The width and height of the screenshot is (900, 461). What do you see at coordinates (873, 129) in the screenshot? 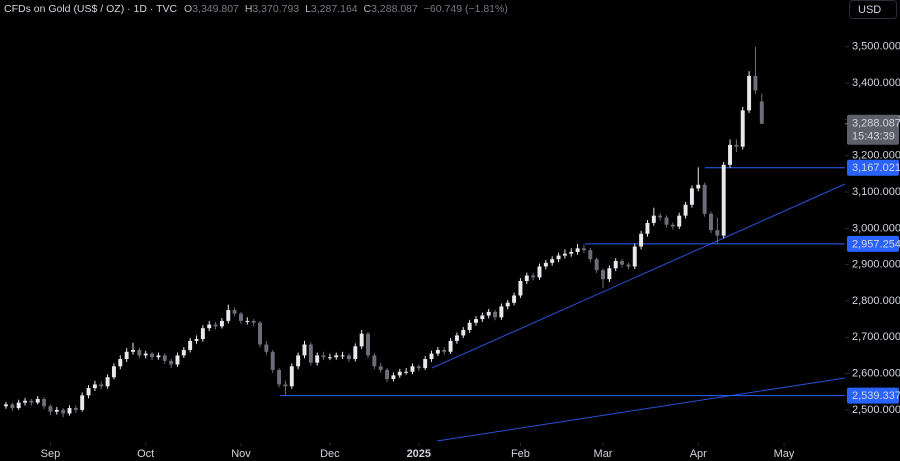
I see `last-price-box` at bounding box center [873, 129].